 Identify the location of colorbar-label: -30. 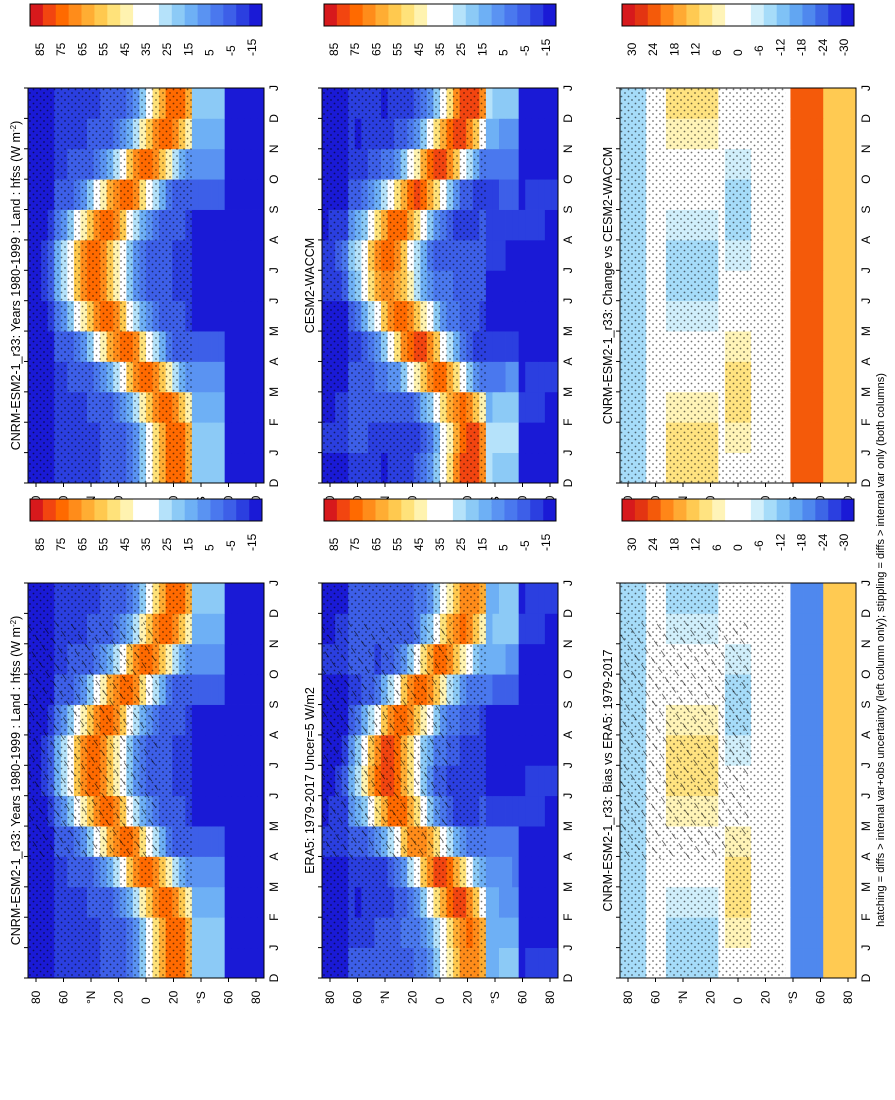
(844, 47).